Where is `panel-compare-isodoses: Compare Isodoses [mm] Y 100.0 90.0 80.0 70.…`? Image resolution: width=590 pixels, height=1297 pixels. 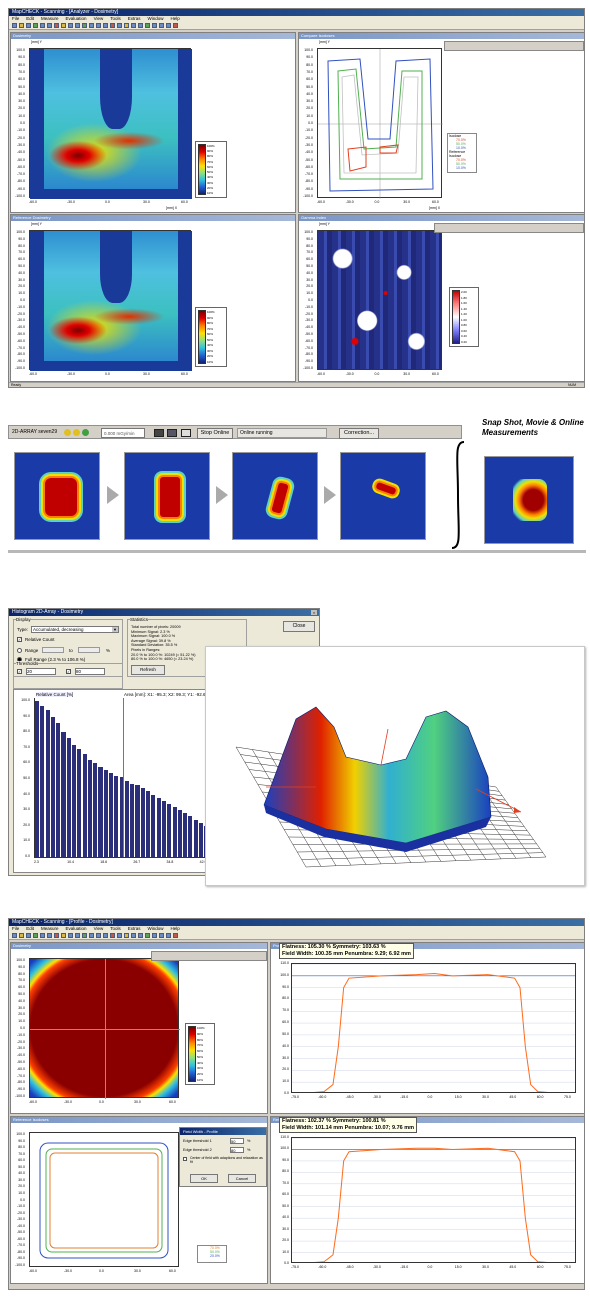
panel-compare-isodoses: Compare Isodoses [mm] Y 100.0 90.0 80.0 70.… is located at coordinates (441, 122).